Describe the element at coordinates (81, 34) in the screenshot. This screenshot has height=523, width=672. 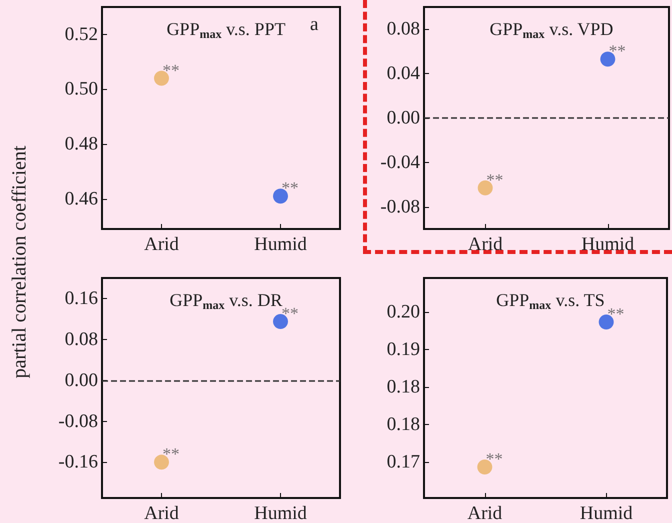
I see `y-tick-label: 0.52` at that location.